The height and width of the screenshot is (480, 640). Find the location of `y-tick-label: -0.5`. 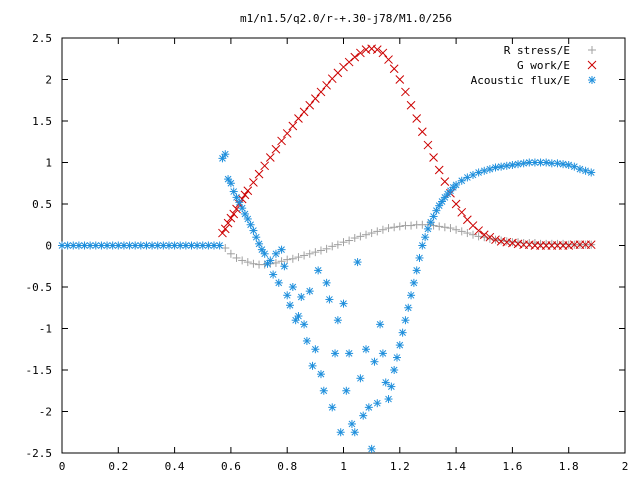

y-tick-label: -0.5 is located at coordinates (39, 287).